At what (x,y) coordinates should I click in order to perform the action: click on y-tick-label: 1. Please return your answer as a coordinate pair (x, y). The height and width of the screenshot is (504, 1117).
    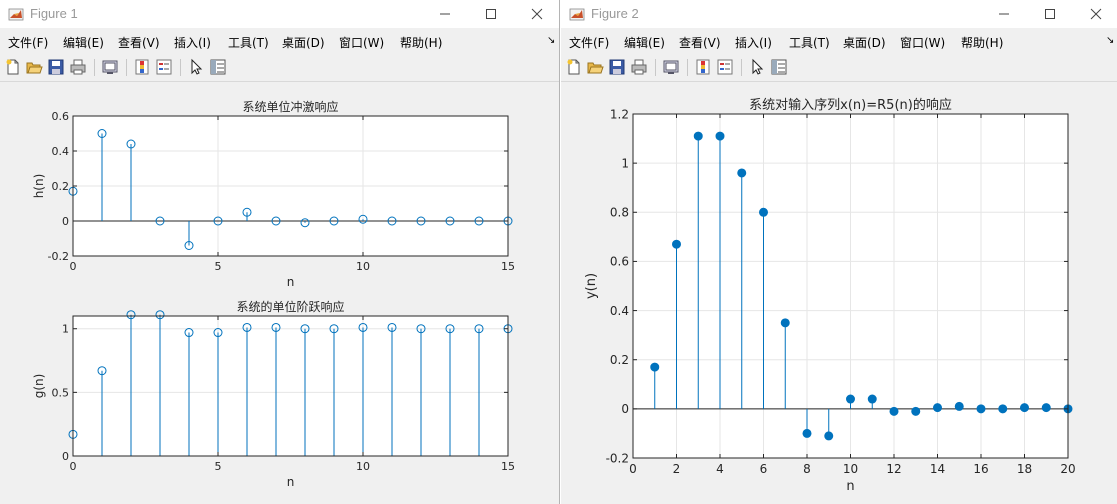
    Looking at the image, I should click on (65, 329).